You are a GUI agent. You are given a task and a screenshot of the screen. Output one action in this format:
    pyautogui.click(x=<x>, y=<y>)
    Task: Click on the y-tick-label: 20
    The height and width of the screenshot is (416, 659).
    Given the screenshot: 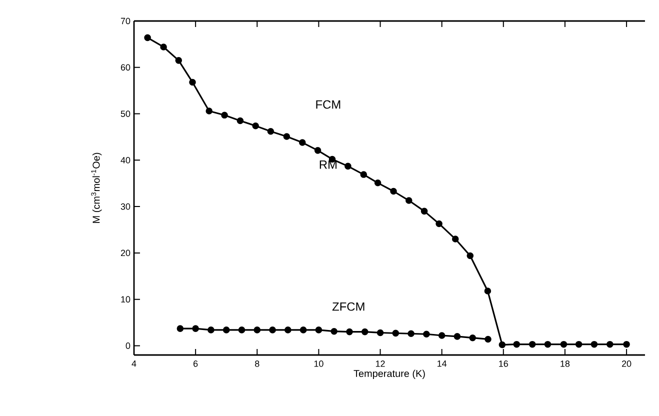 What is the action you would take?
    pyautogui.click(x=125, y=253)
    